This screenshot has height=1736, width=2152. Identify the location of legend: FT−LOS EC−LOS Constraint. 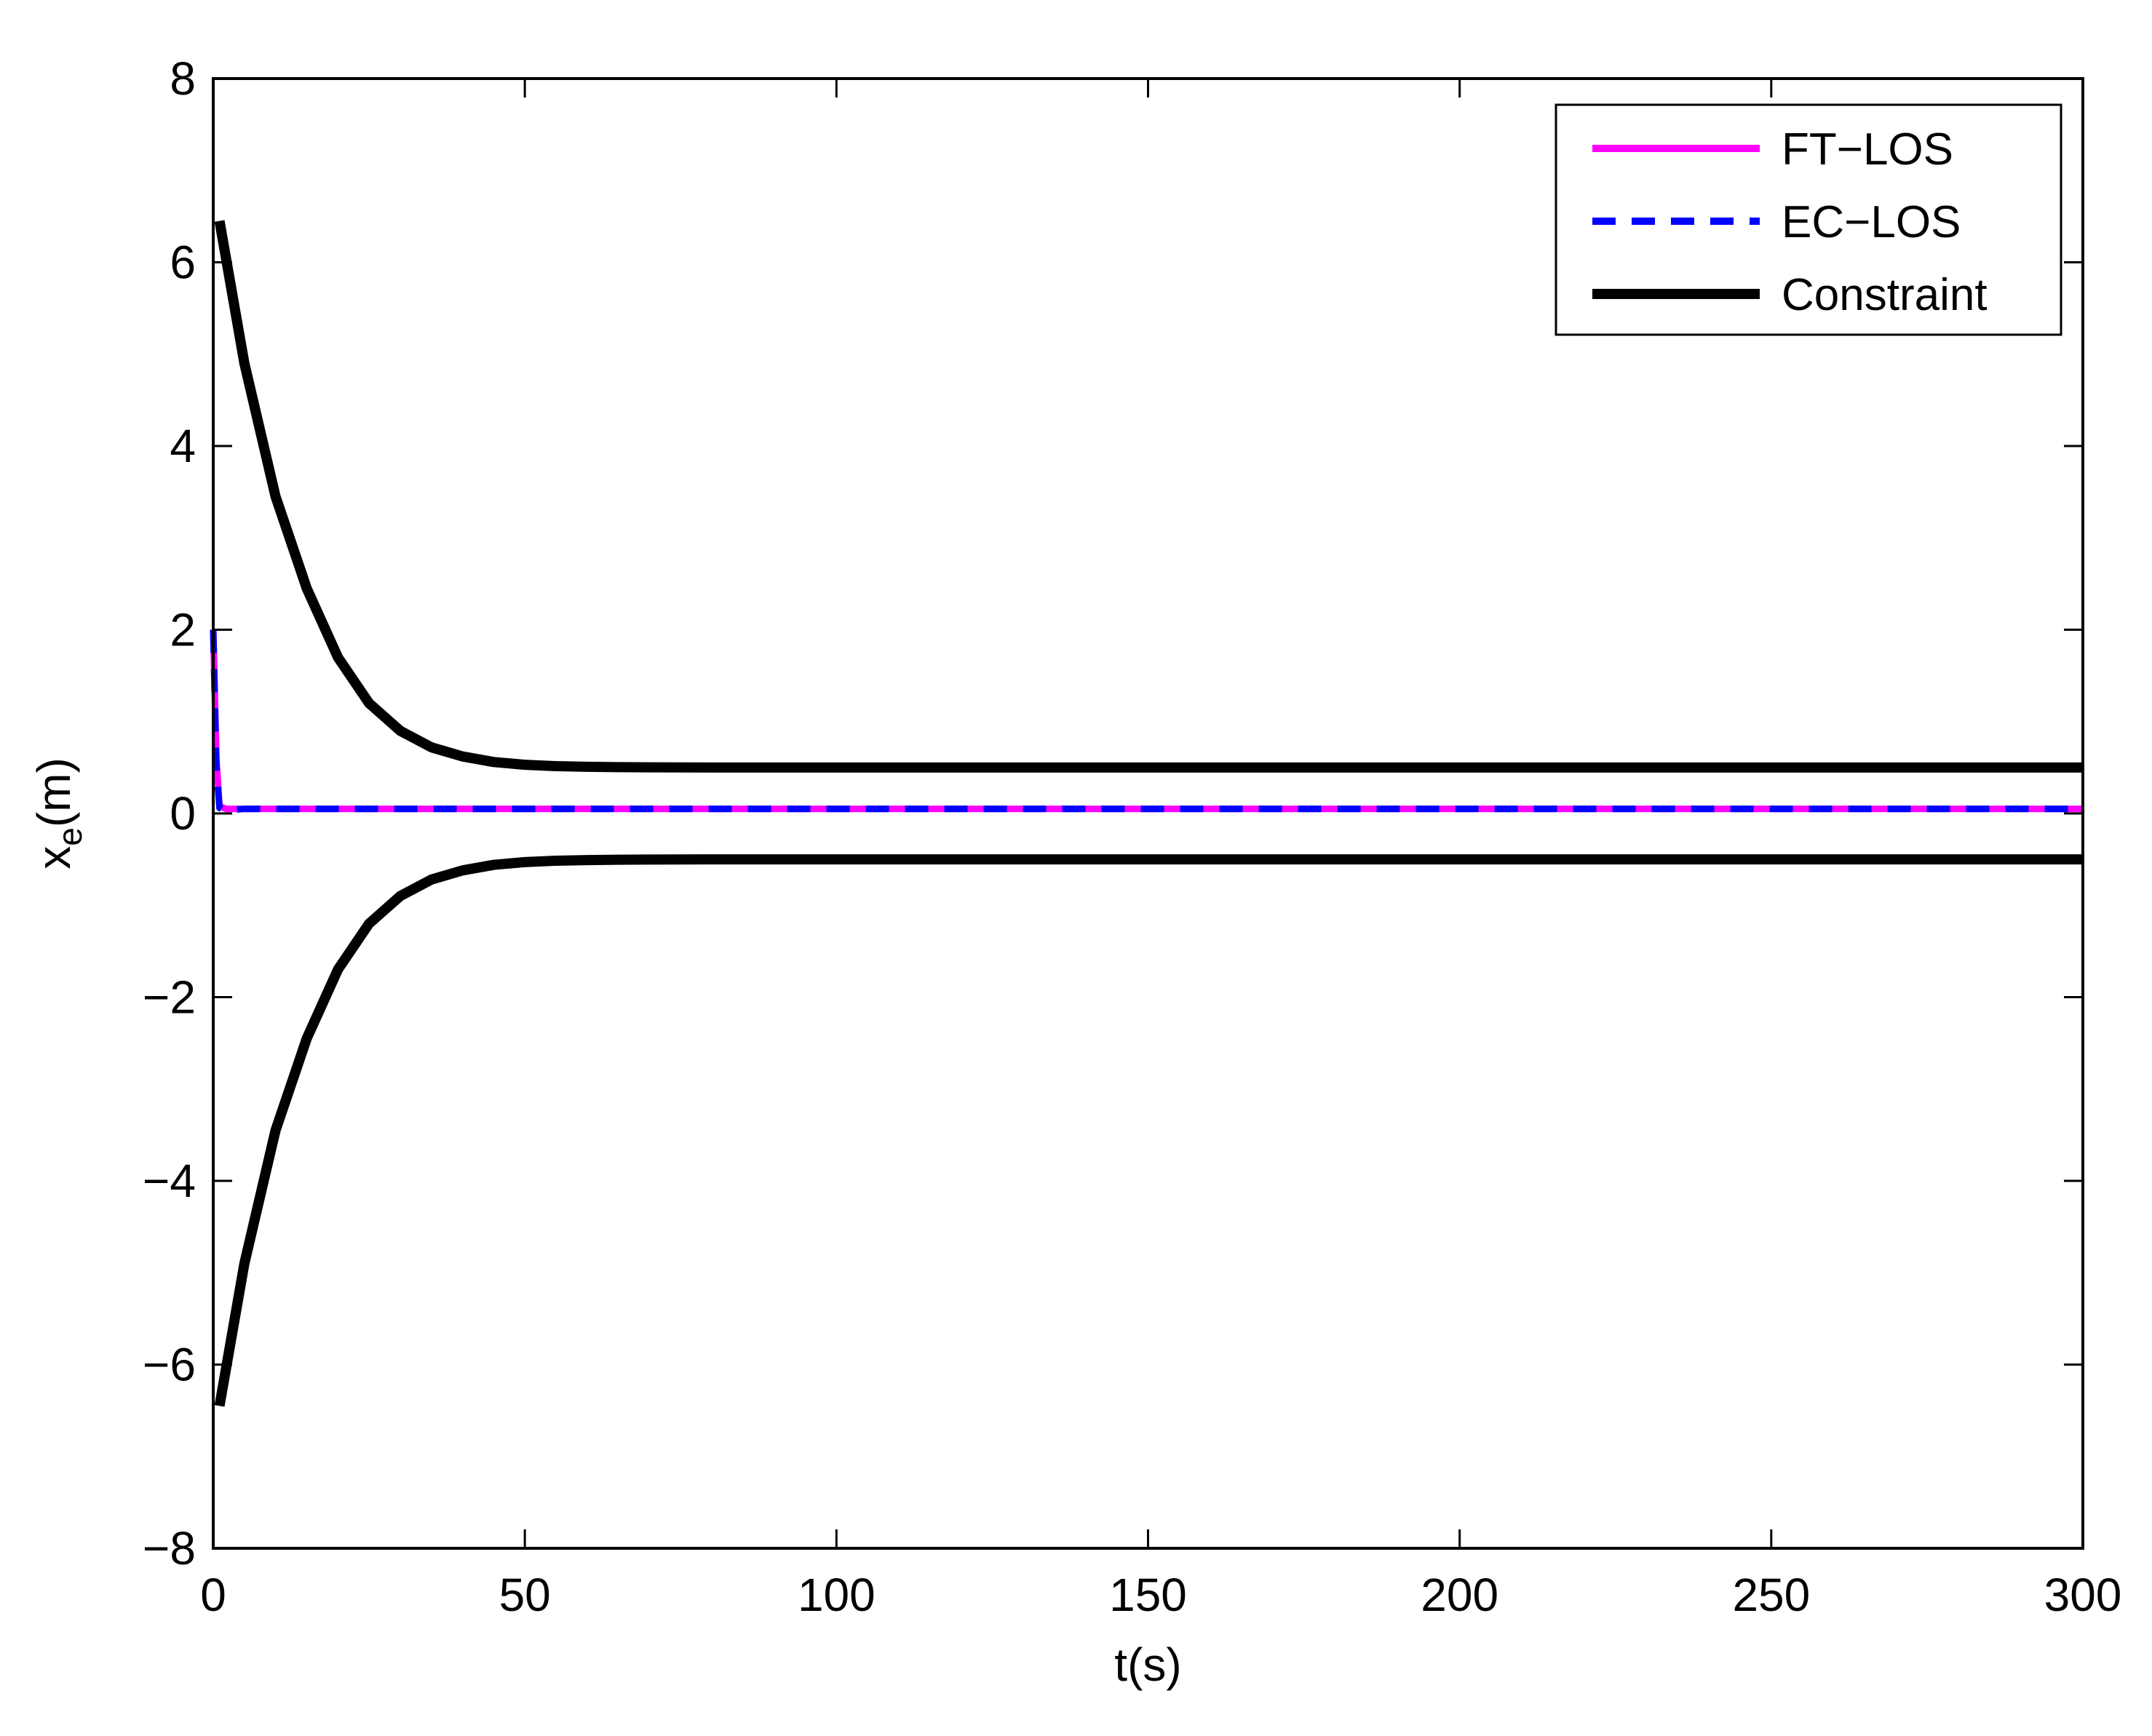
(1808, 219).